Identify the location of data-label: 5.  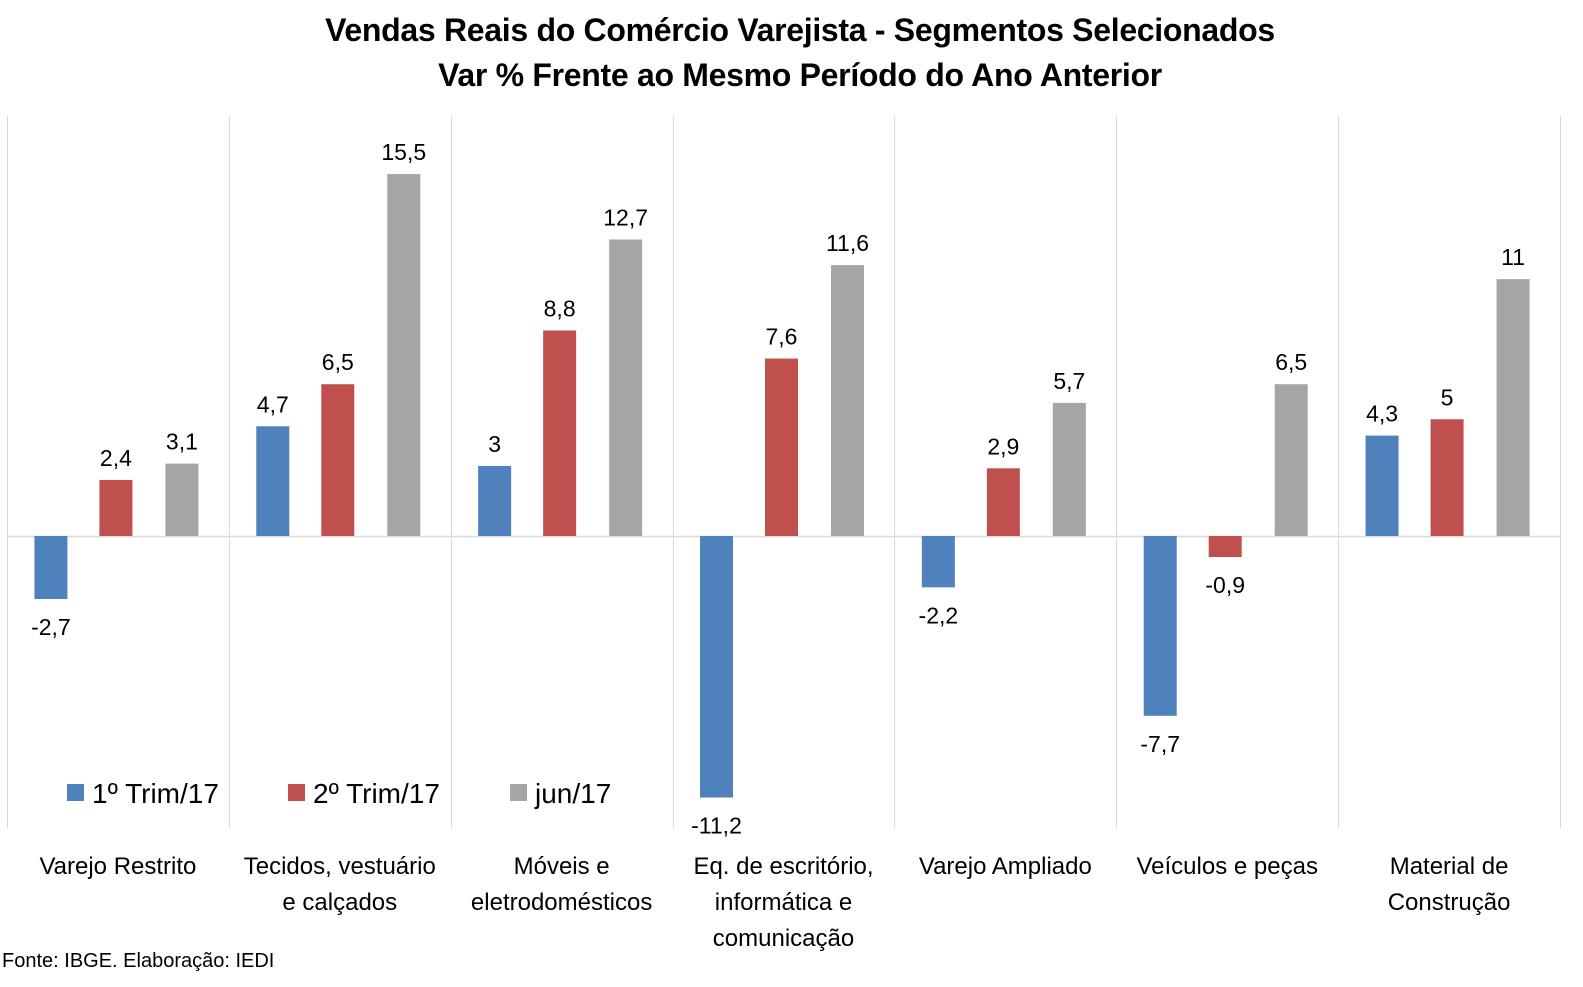
(1447, 397).